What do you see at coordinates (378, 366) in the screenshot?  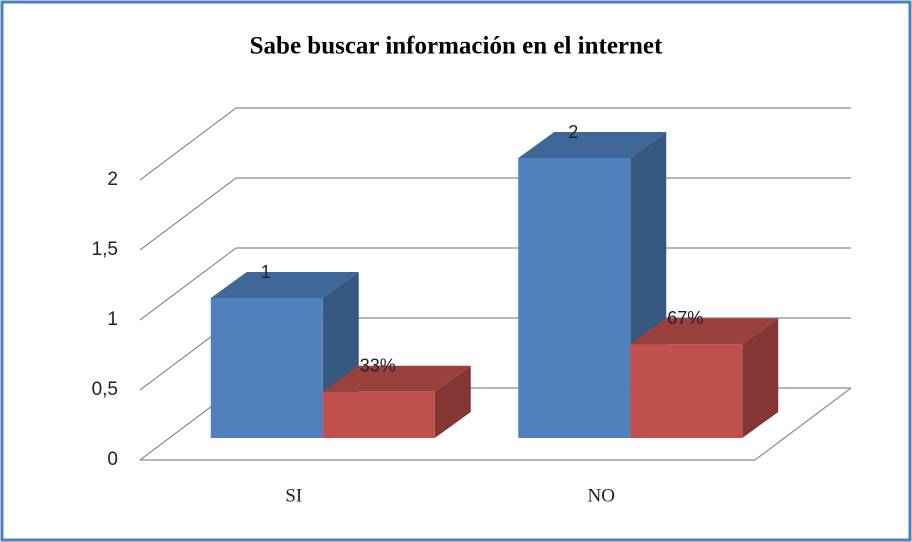 I see `value-label: 33%` at bounding box center [378, 366].